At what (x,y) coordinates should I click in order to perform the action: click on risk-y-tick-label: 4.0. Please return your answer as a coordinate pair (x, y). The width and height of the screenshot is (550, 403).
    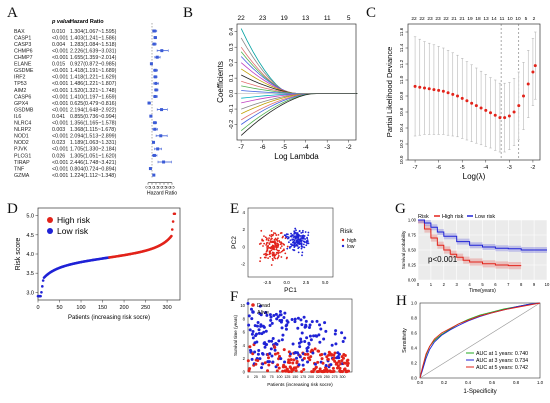
    Looking at the image, I should click on (30, 255).